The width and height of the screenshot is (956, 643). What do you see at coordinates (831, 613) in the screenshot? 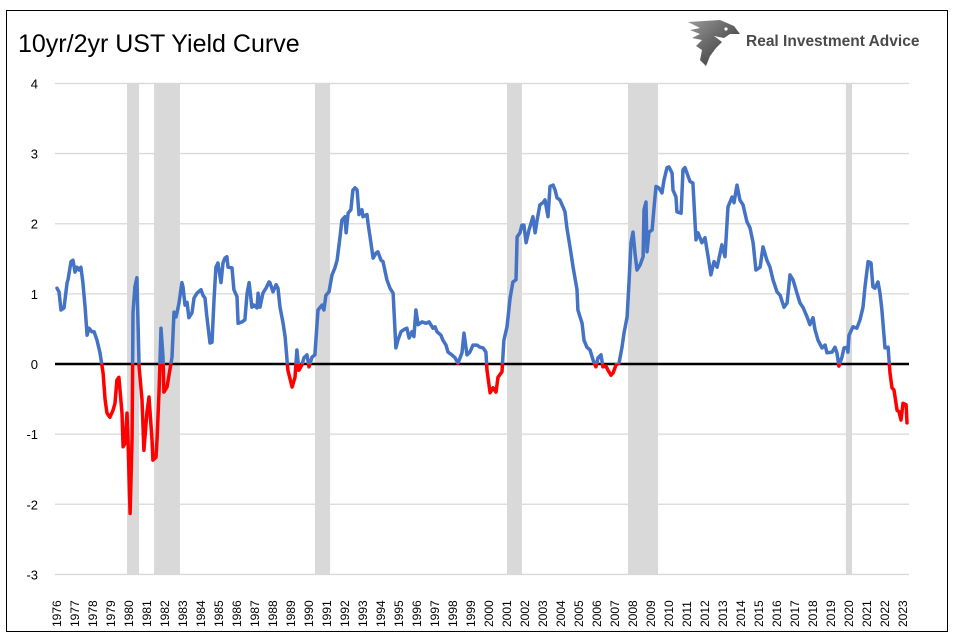
I see `x-tick-label: 2019` at bounding box center [831, 613].